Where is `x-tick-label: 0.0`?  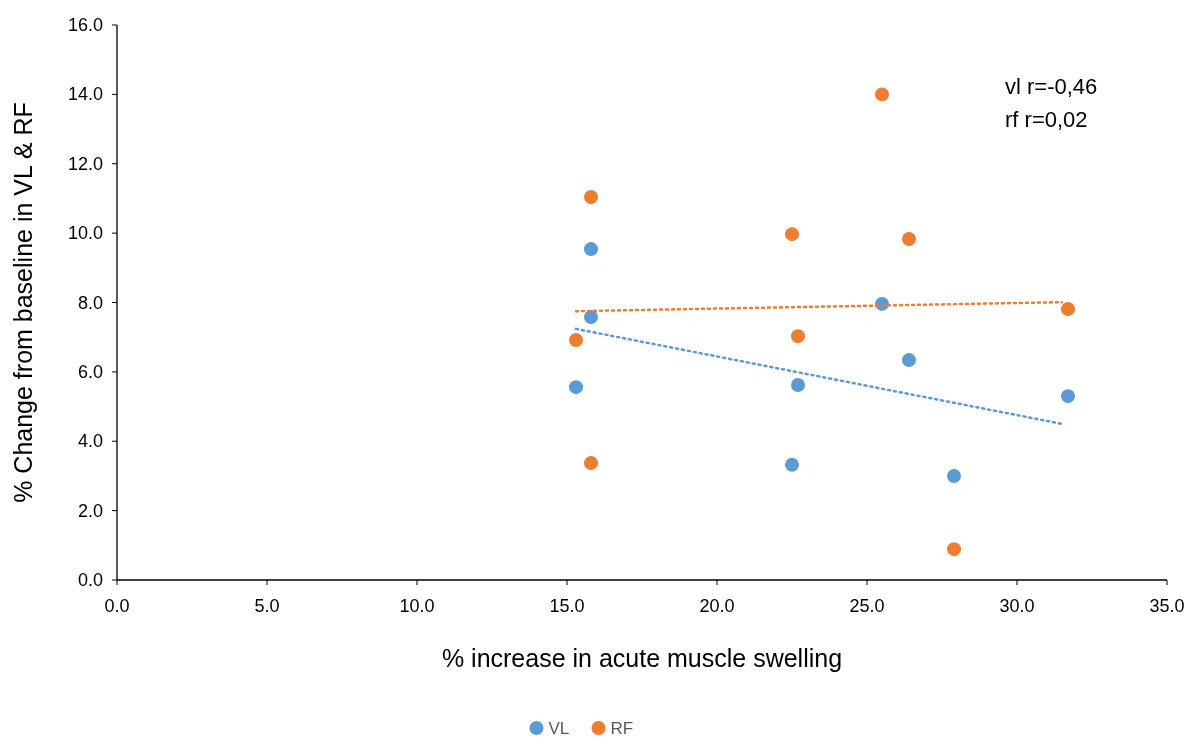 x-tick-label: 0.0 is located at coordinates (117, 606).